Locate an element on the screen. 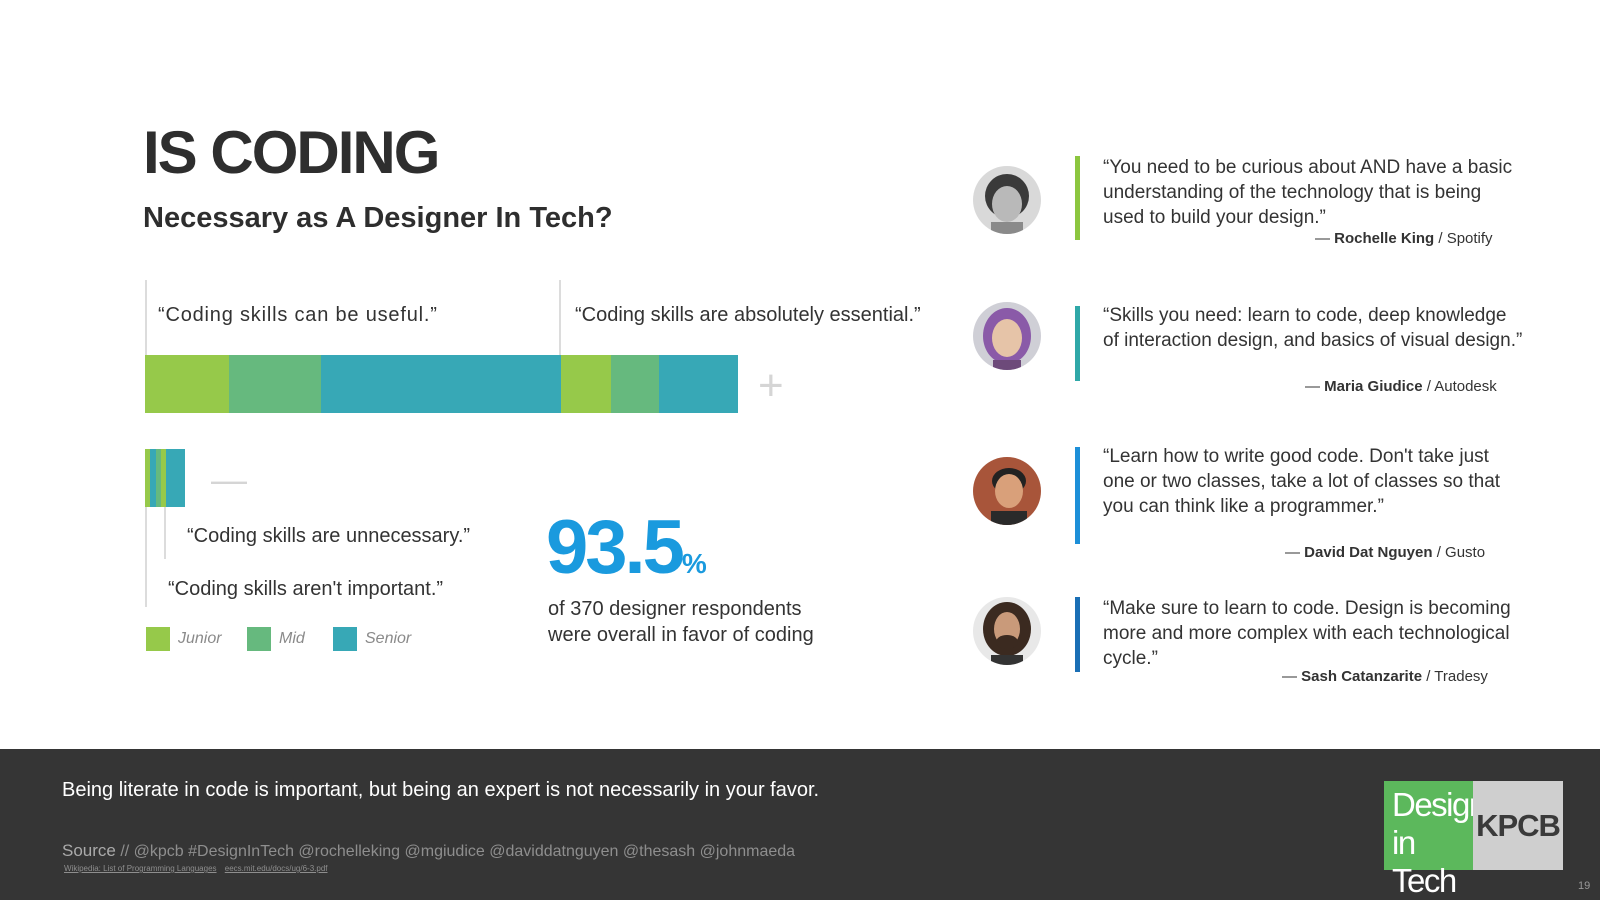 This screenshot has height=900, width=1600. plus-icon: + is located at coordinates (771, 385).